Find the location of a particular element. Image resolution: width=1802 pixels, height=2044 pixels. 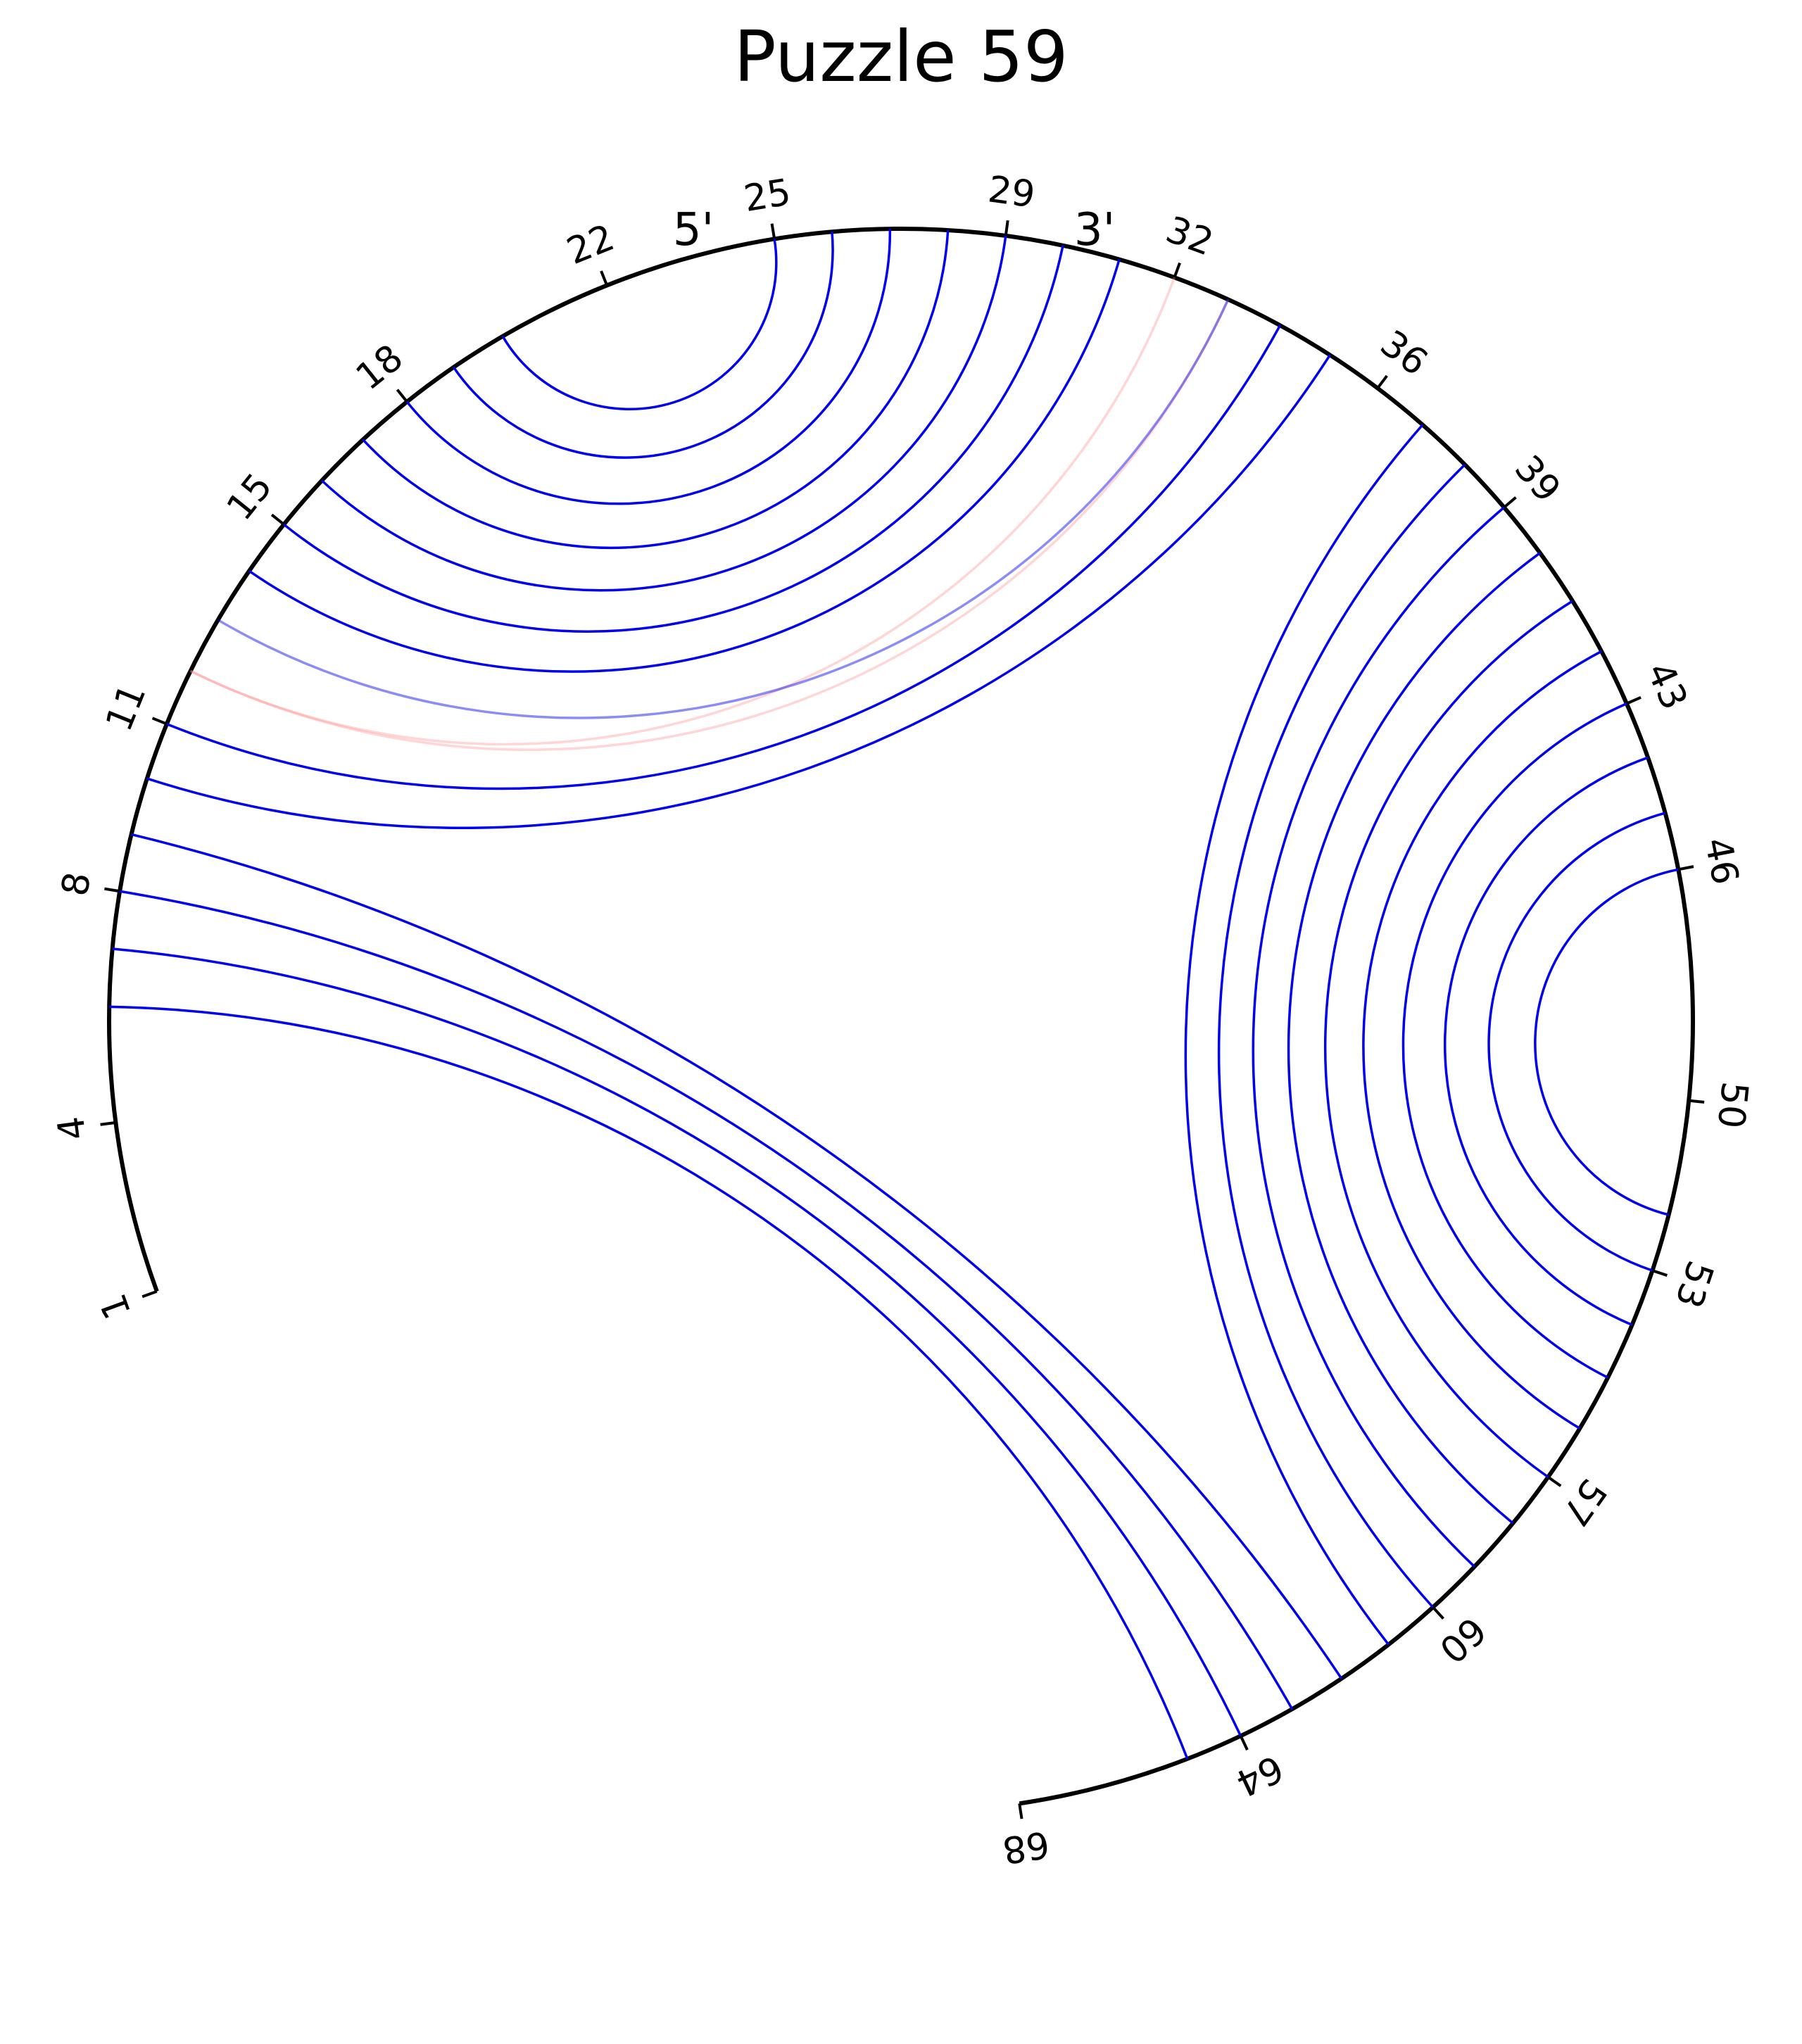

position-label-25: 25 is located at coordinates (767, 195).